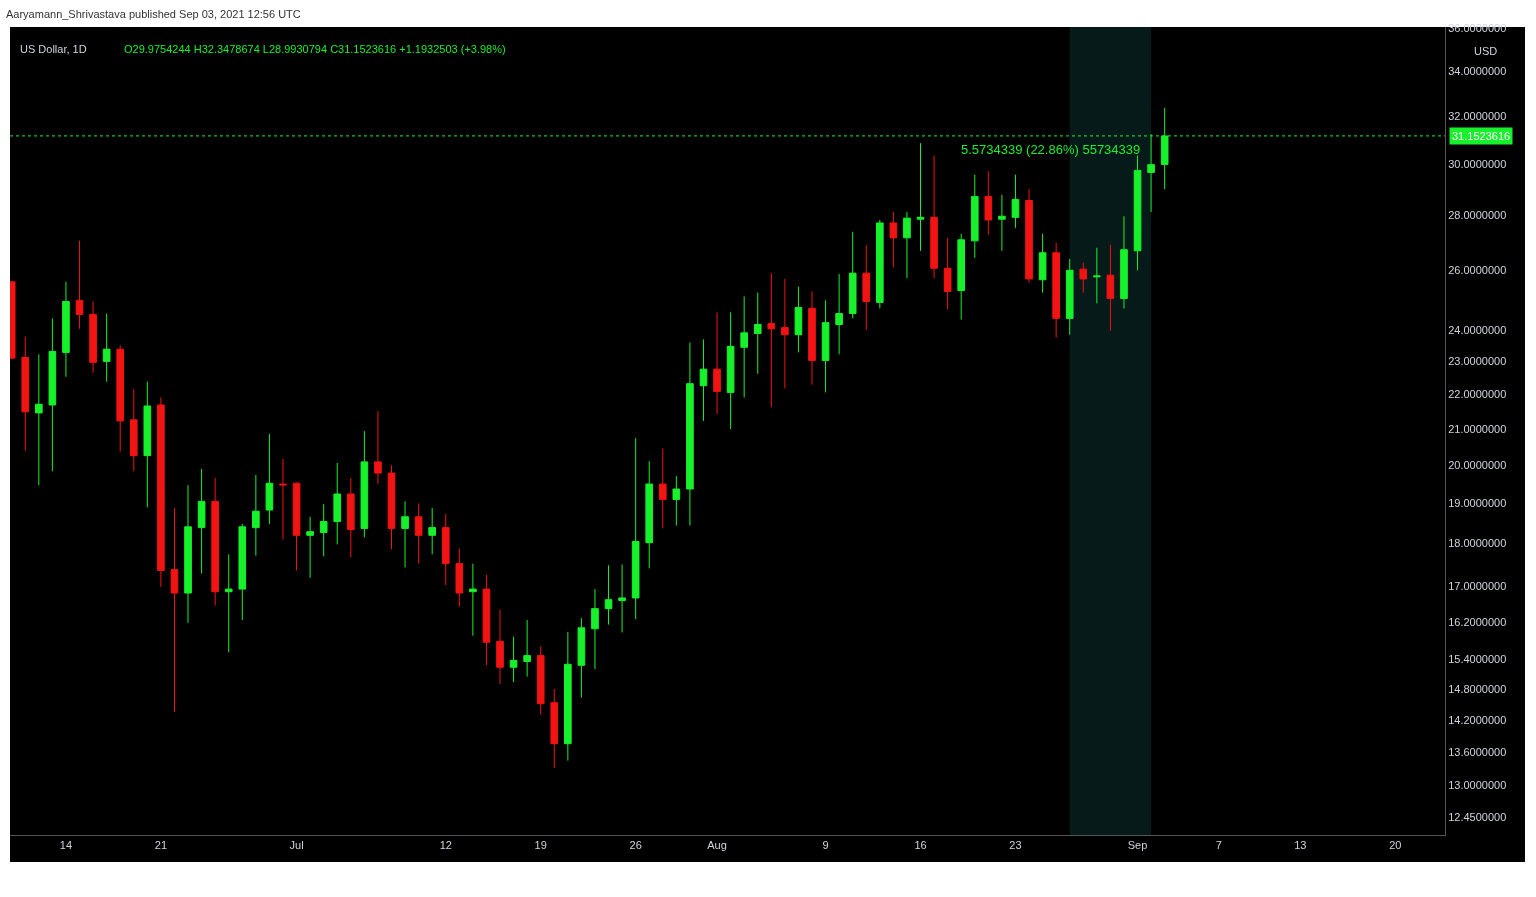 The image size is (1536, 897). Describe the element at coordinates (1477, 688) in the screenshot. I see `y-tick-label: 14.8000000` at that location.